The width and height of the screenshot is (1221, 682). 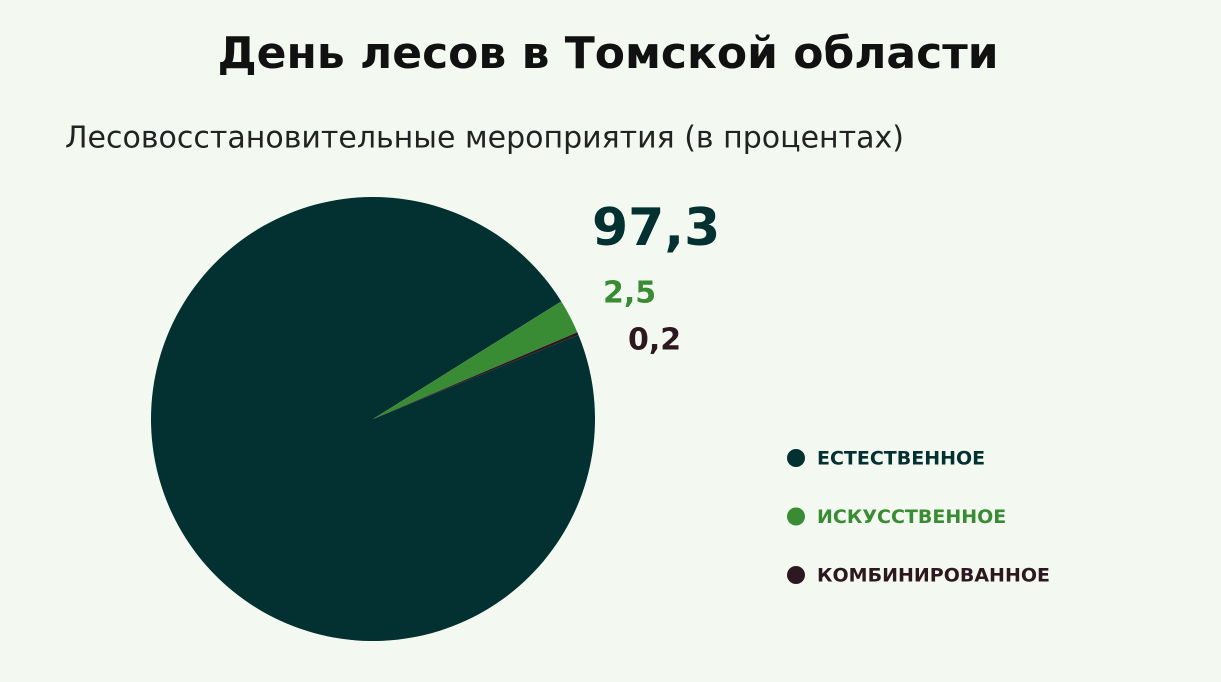 What do you see at coordinates (629, 293) in the screenshot?
I see `data-label: 2,5` at bounding box center [629, 293].